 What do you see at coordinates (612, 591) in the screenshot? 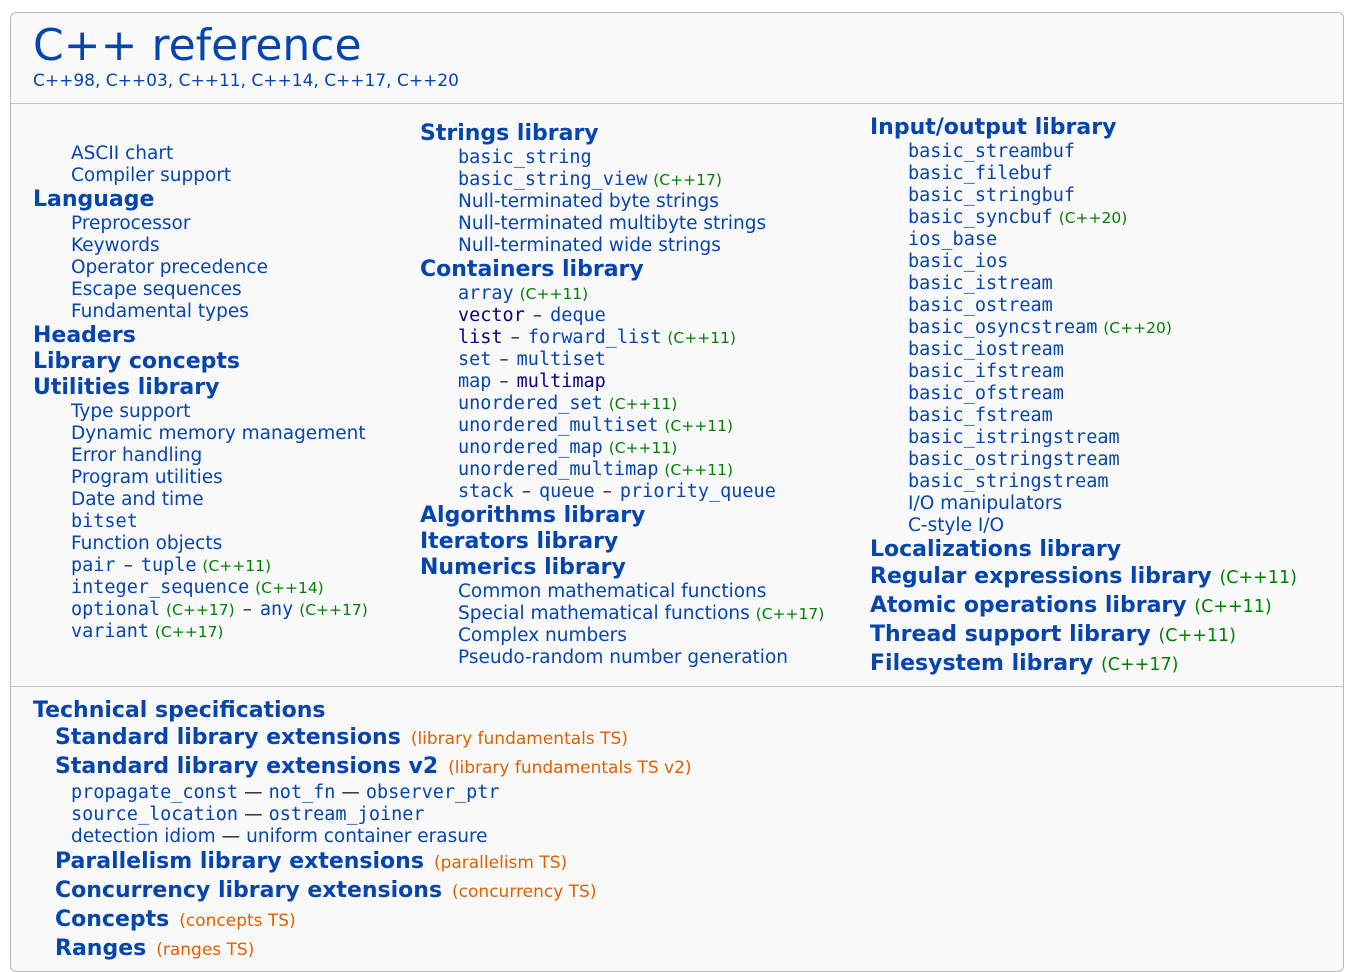
I see `link-common-math: Common mathematical functions` at bounding box center [612, 591].